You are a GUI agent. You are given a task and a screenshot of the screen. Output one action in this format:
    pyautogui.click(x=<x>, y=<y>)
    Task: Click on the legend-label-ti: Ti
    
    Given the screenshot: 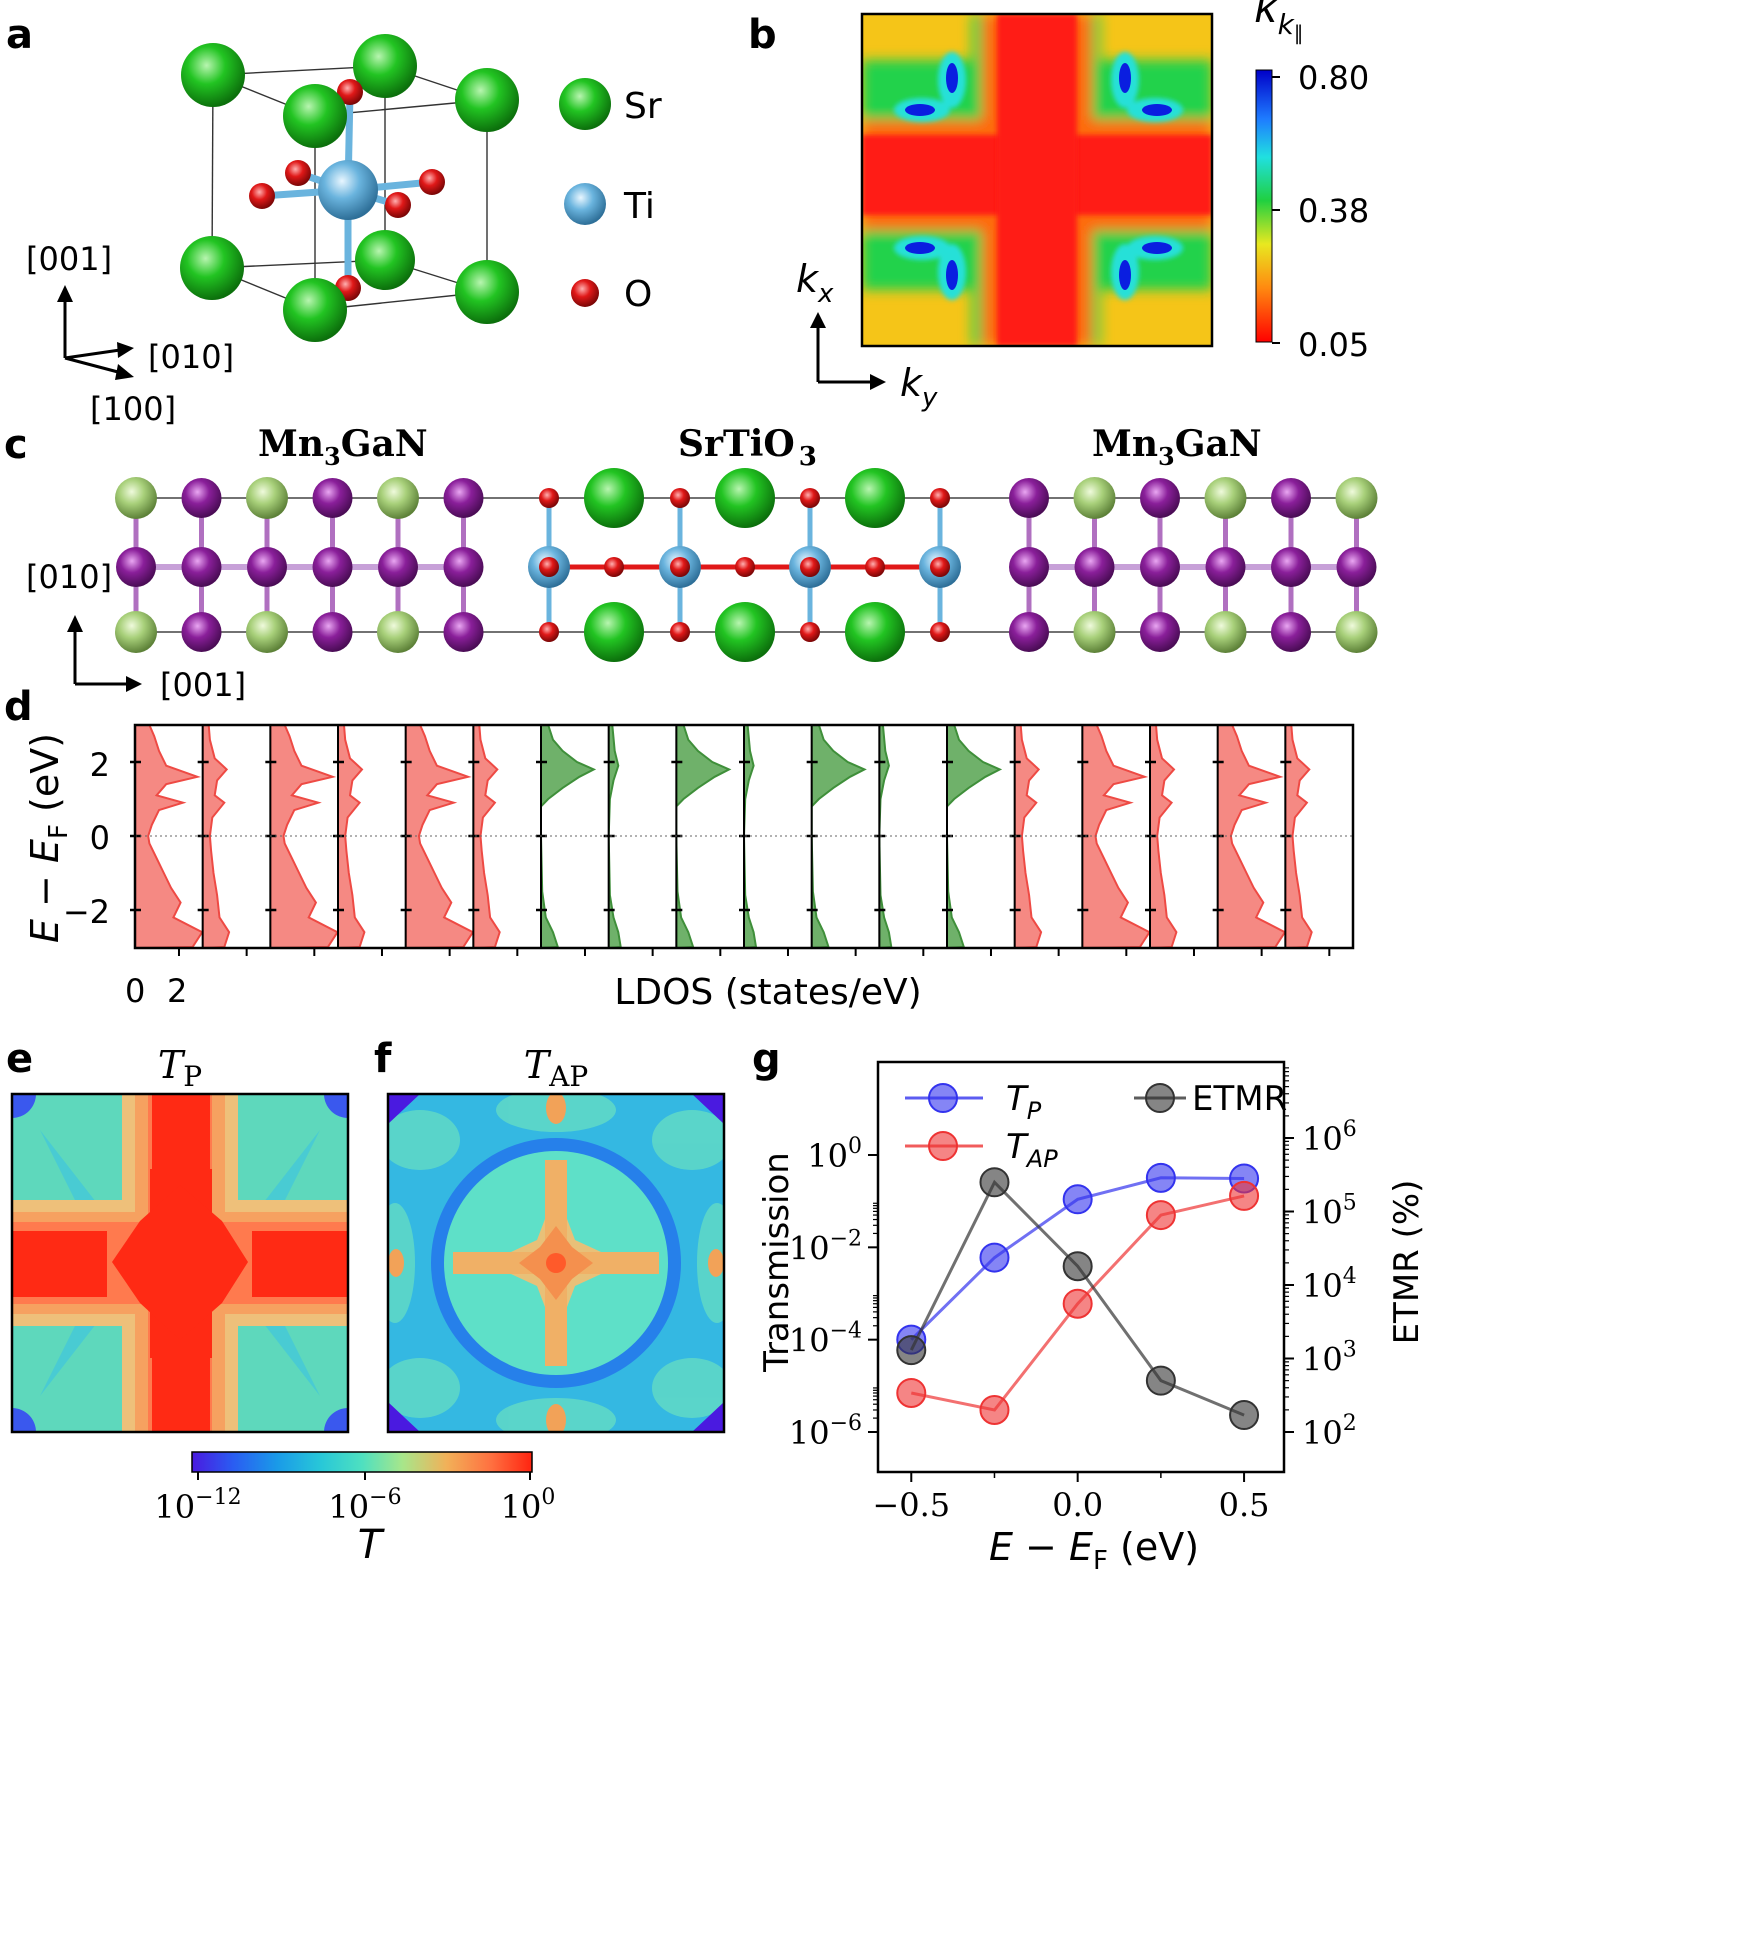 What is the action you would take?
    pyautogui.click(x=639, y=206)
    